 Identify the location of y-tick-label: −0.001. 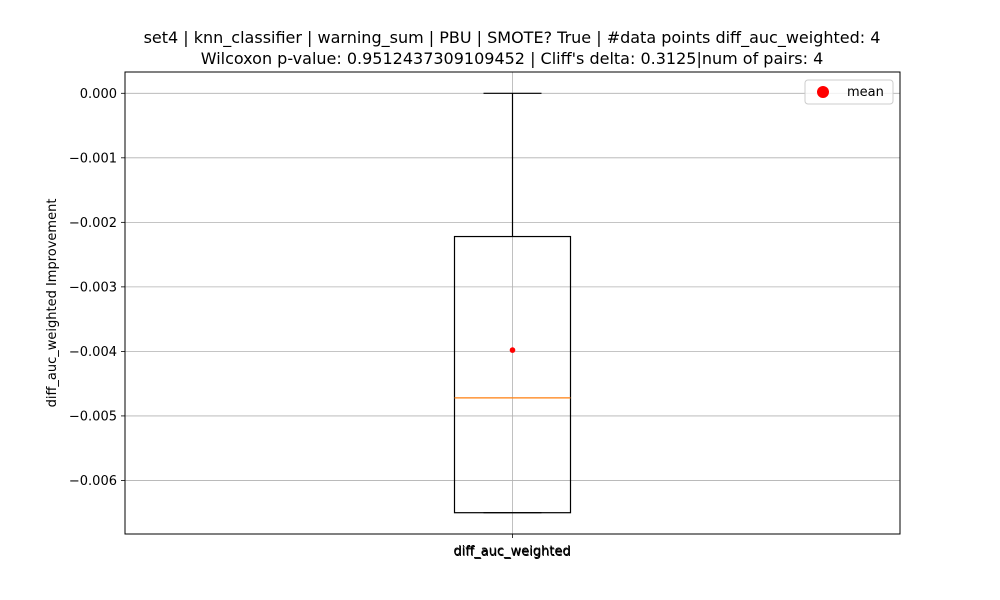
(93, 158).